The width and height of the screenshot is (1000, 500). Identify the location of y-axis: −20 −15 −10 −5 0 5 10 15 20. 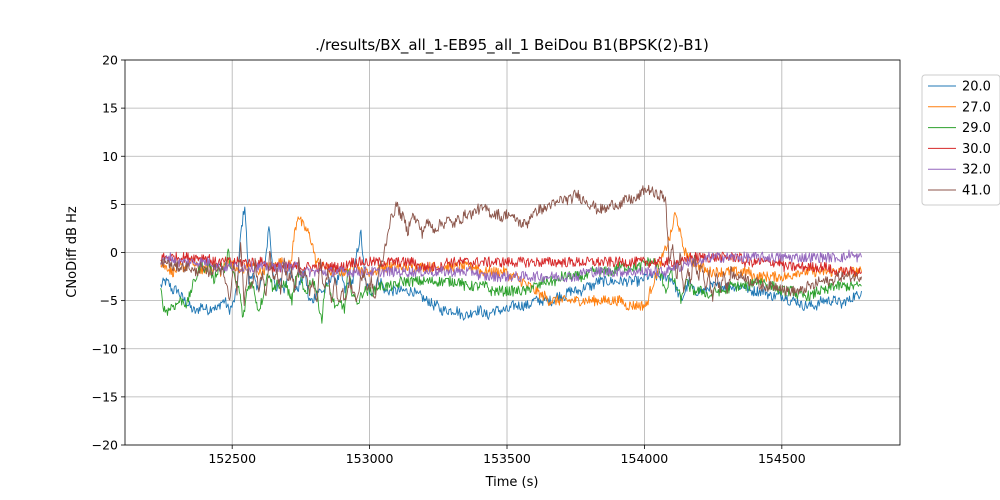
(108, 253).